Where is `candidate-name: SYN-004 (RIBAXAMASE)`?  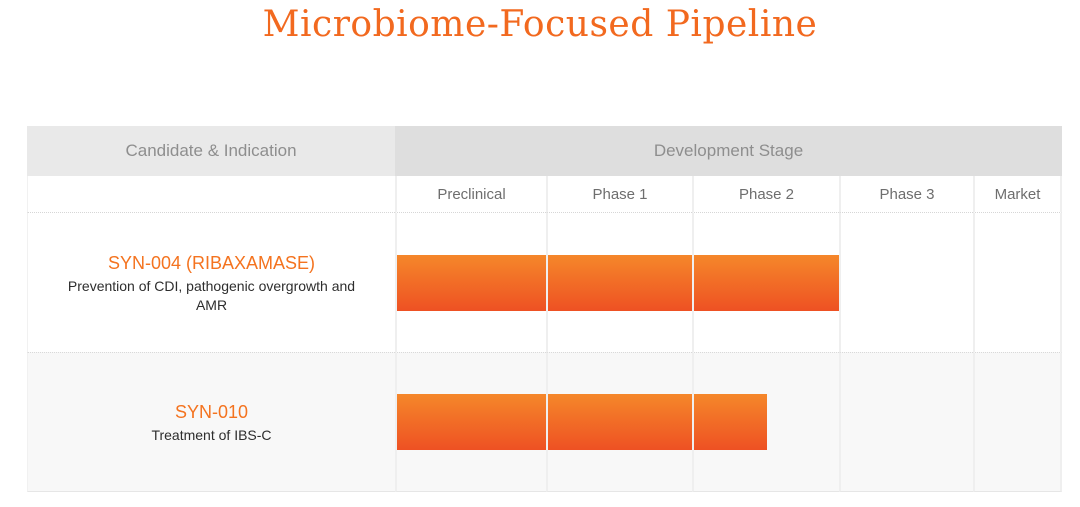
candidate-name: SYN-004 (RIBAXAMASE) is located at coordinates (211, 262).